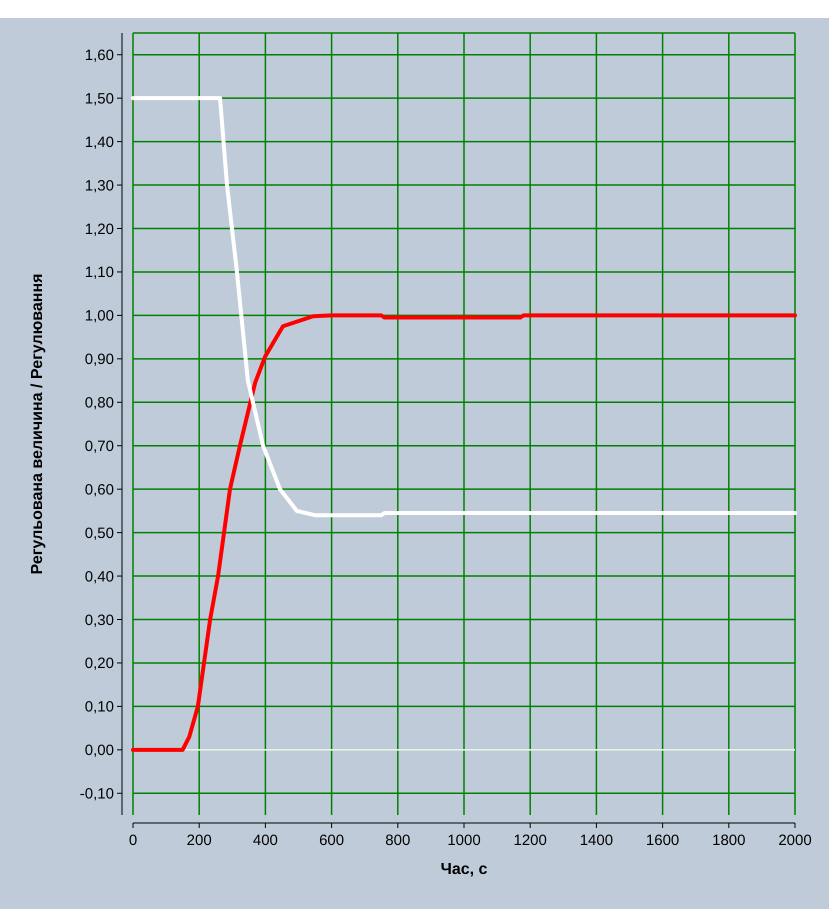 The width and height of the screenshot is (829, 909). I want to click on y-axis-title: Регульована величина / Регулювання, so click(37, 424).